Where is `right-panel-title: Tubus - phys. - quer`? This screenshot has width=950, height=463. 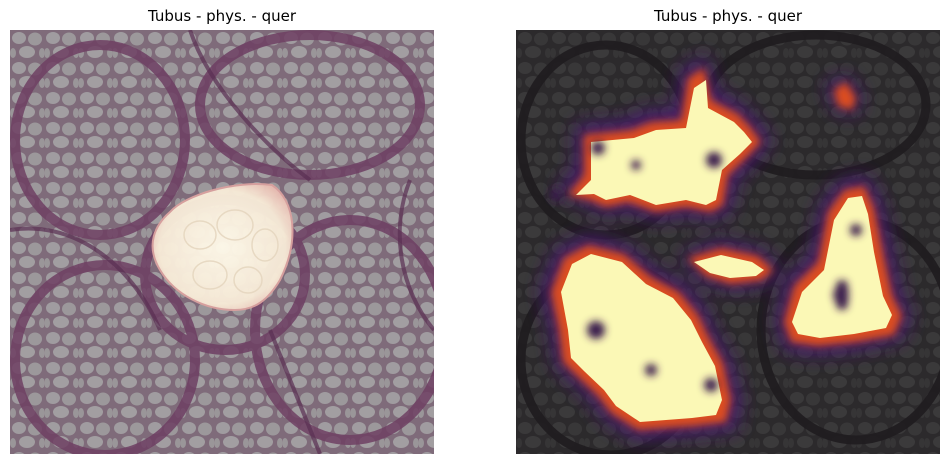 right-panel-title: Tubus - phys. - quer is located at coordinates (728, 16).